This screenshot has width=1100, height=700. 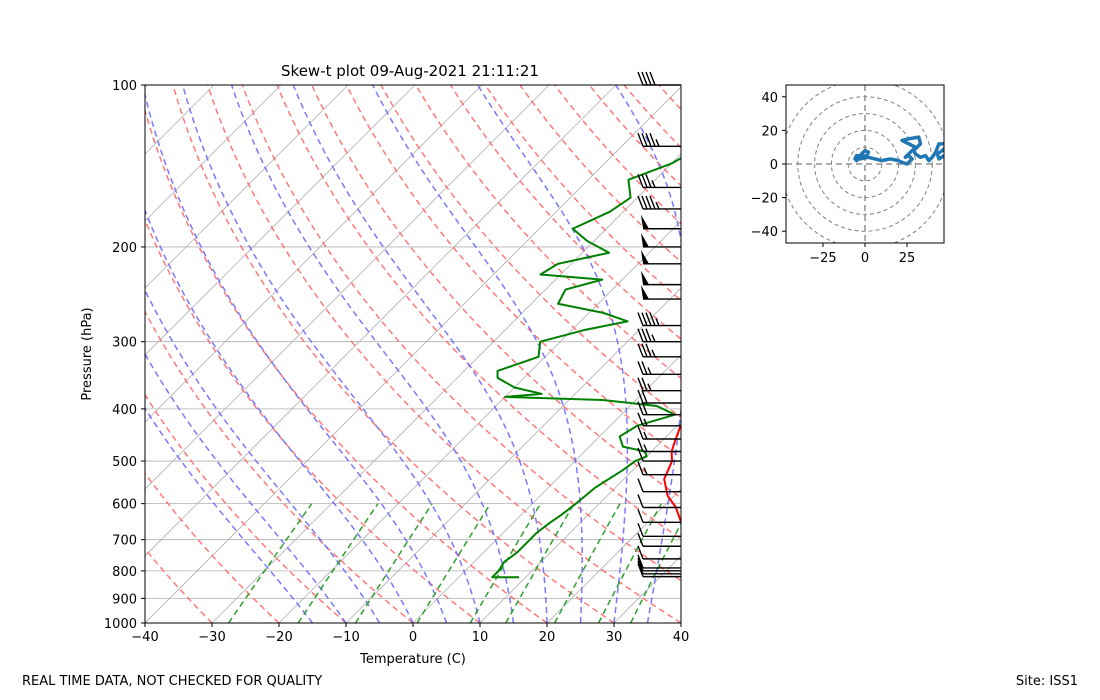 I want to click on hodograph-ring, so click(x=865, y=164).